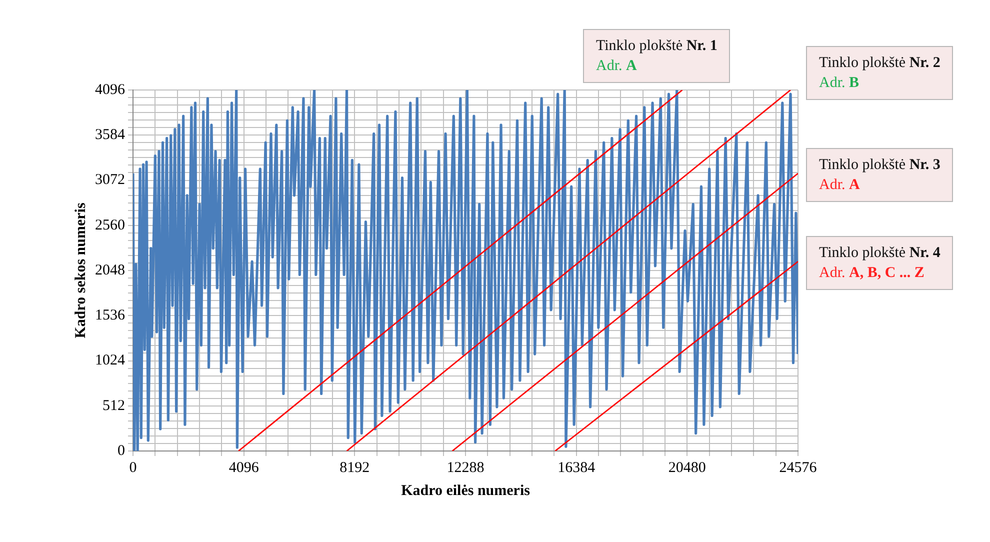 Image resolution: width=990 pixels, height=542 pixels. I want to click on y-tick-label: 2560, so click(110, 225).